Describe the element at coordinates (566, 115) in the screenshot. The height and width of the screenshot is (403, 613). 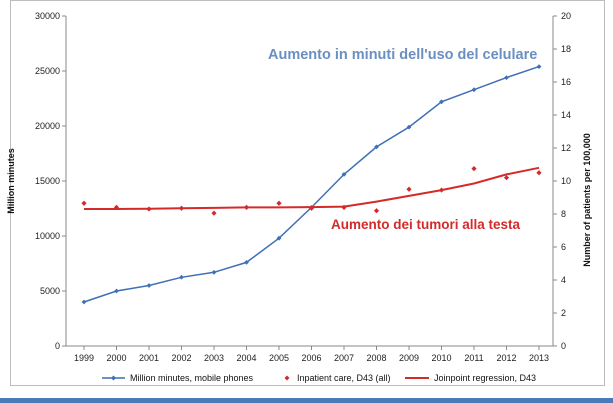
I see `right-tick-label: 14` at that location.